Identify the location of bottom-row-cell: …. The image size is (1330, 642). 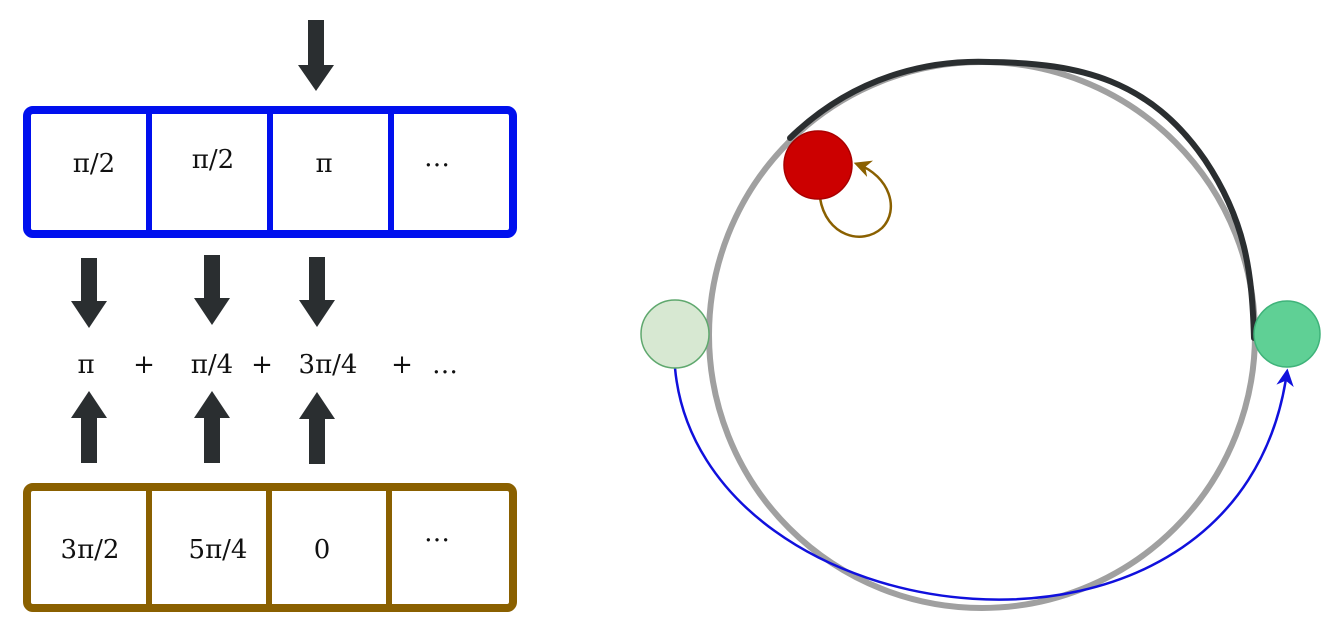
(437, 533).